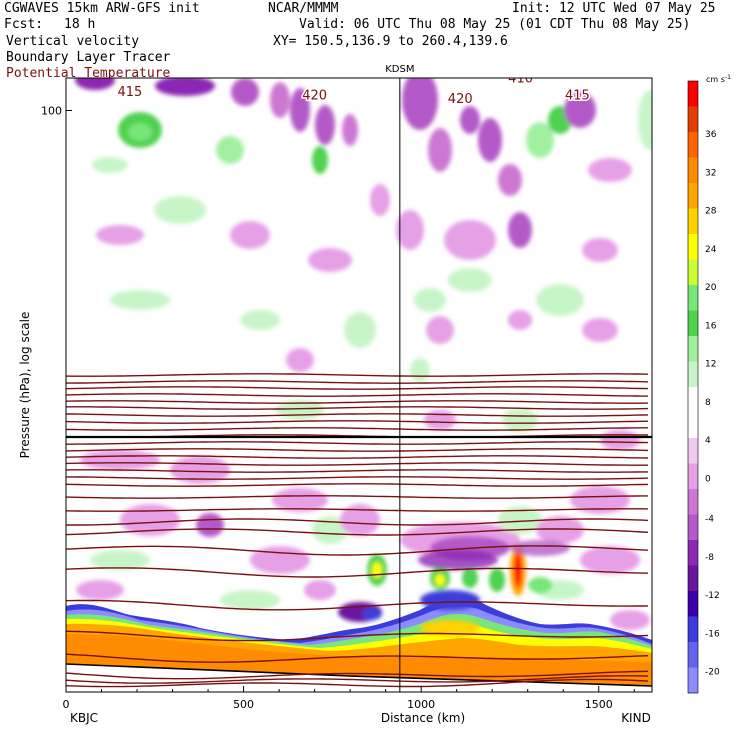 Image resolution: width=740 pixels, height=740 pixels. Describe the element at coordinates (88, 73) in the screenshot. I see `field-potential-temperature: Potential Temperature` at that location.